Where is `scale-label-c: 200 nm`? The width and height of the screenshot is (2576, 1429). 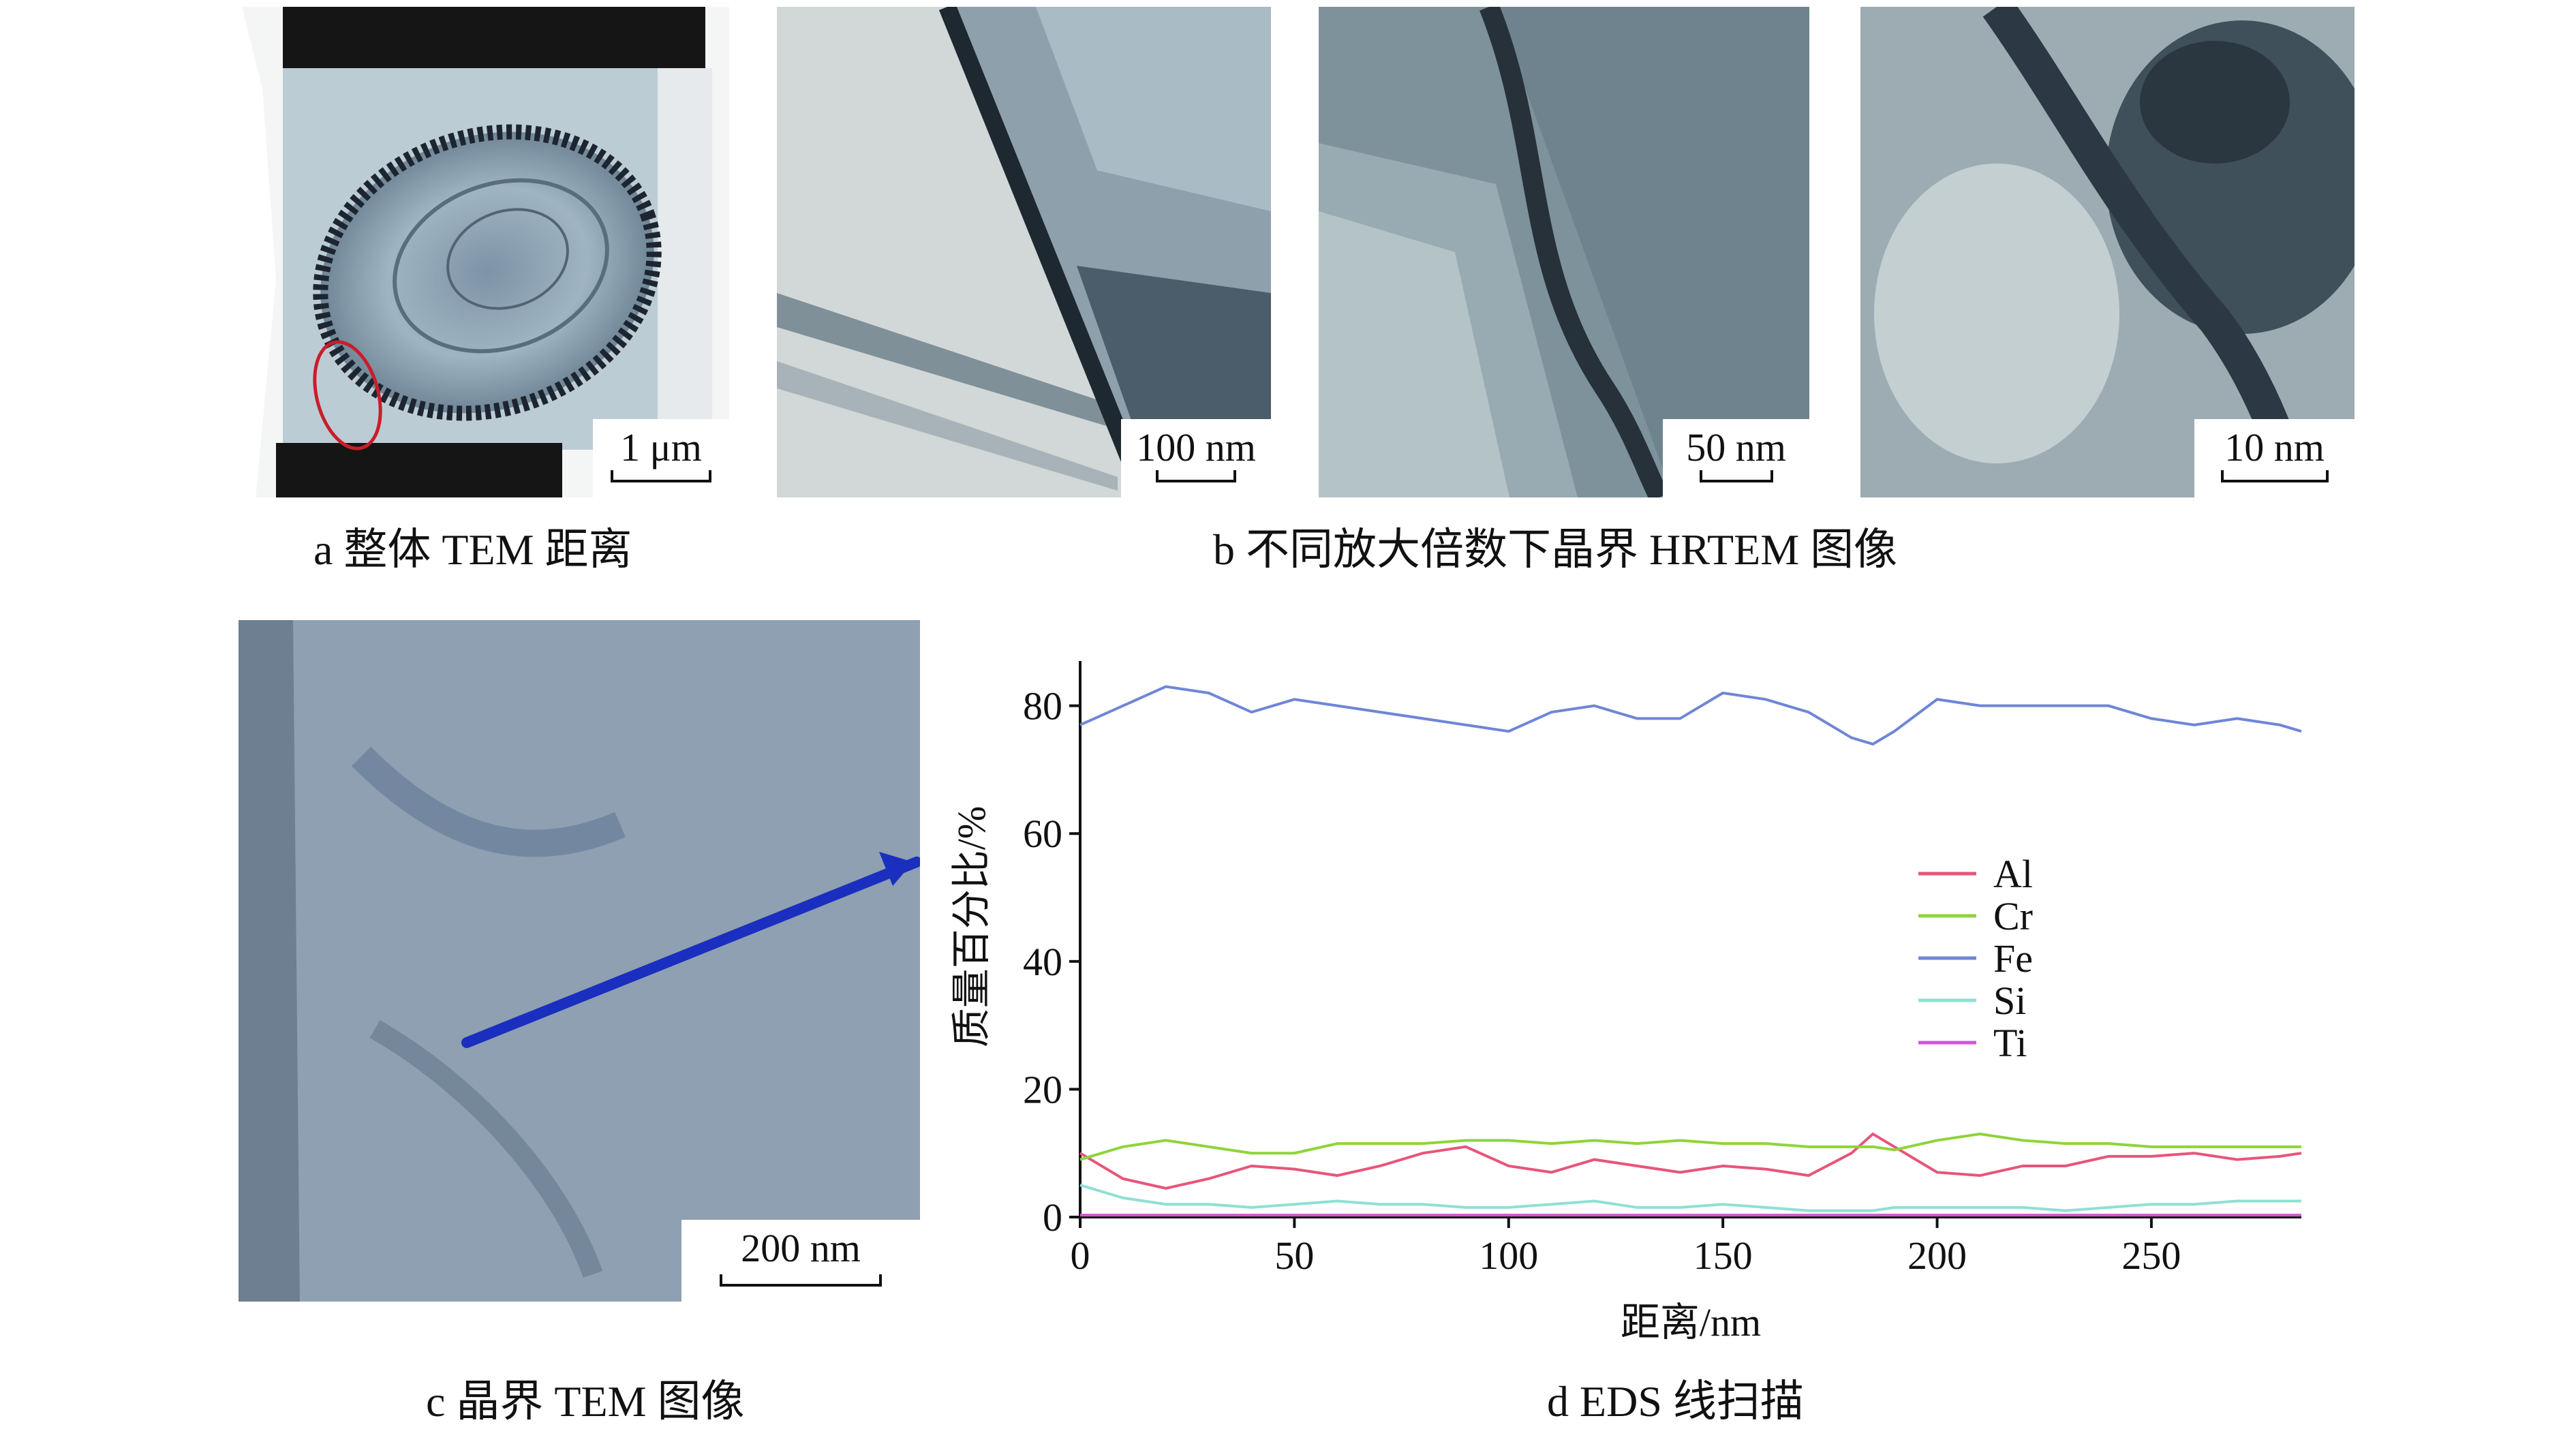
scale-label-c: 200 nm is located at coordinates (801, 1248).